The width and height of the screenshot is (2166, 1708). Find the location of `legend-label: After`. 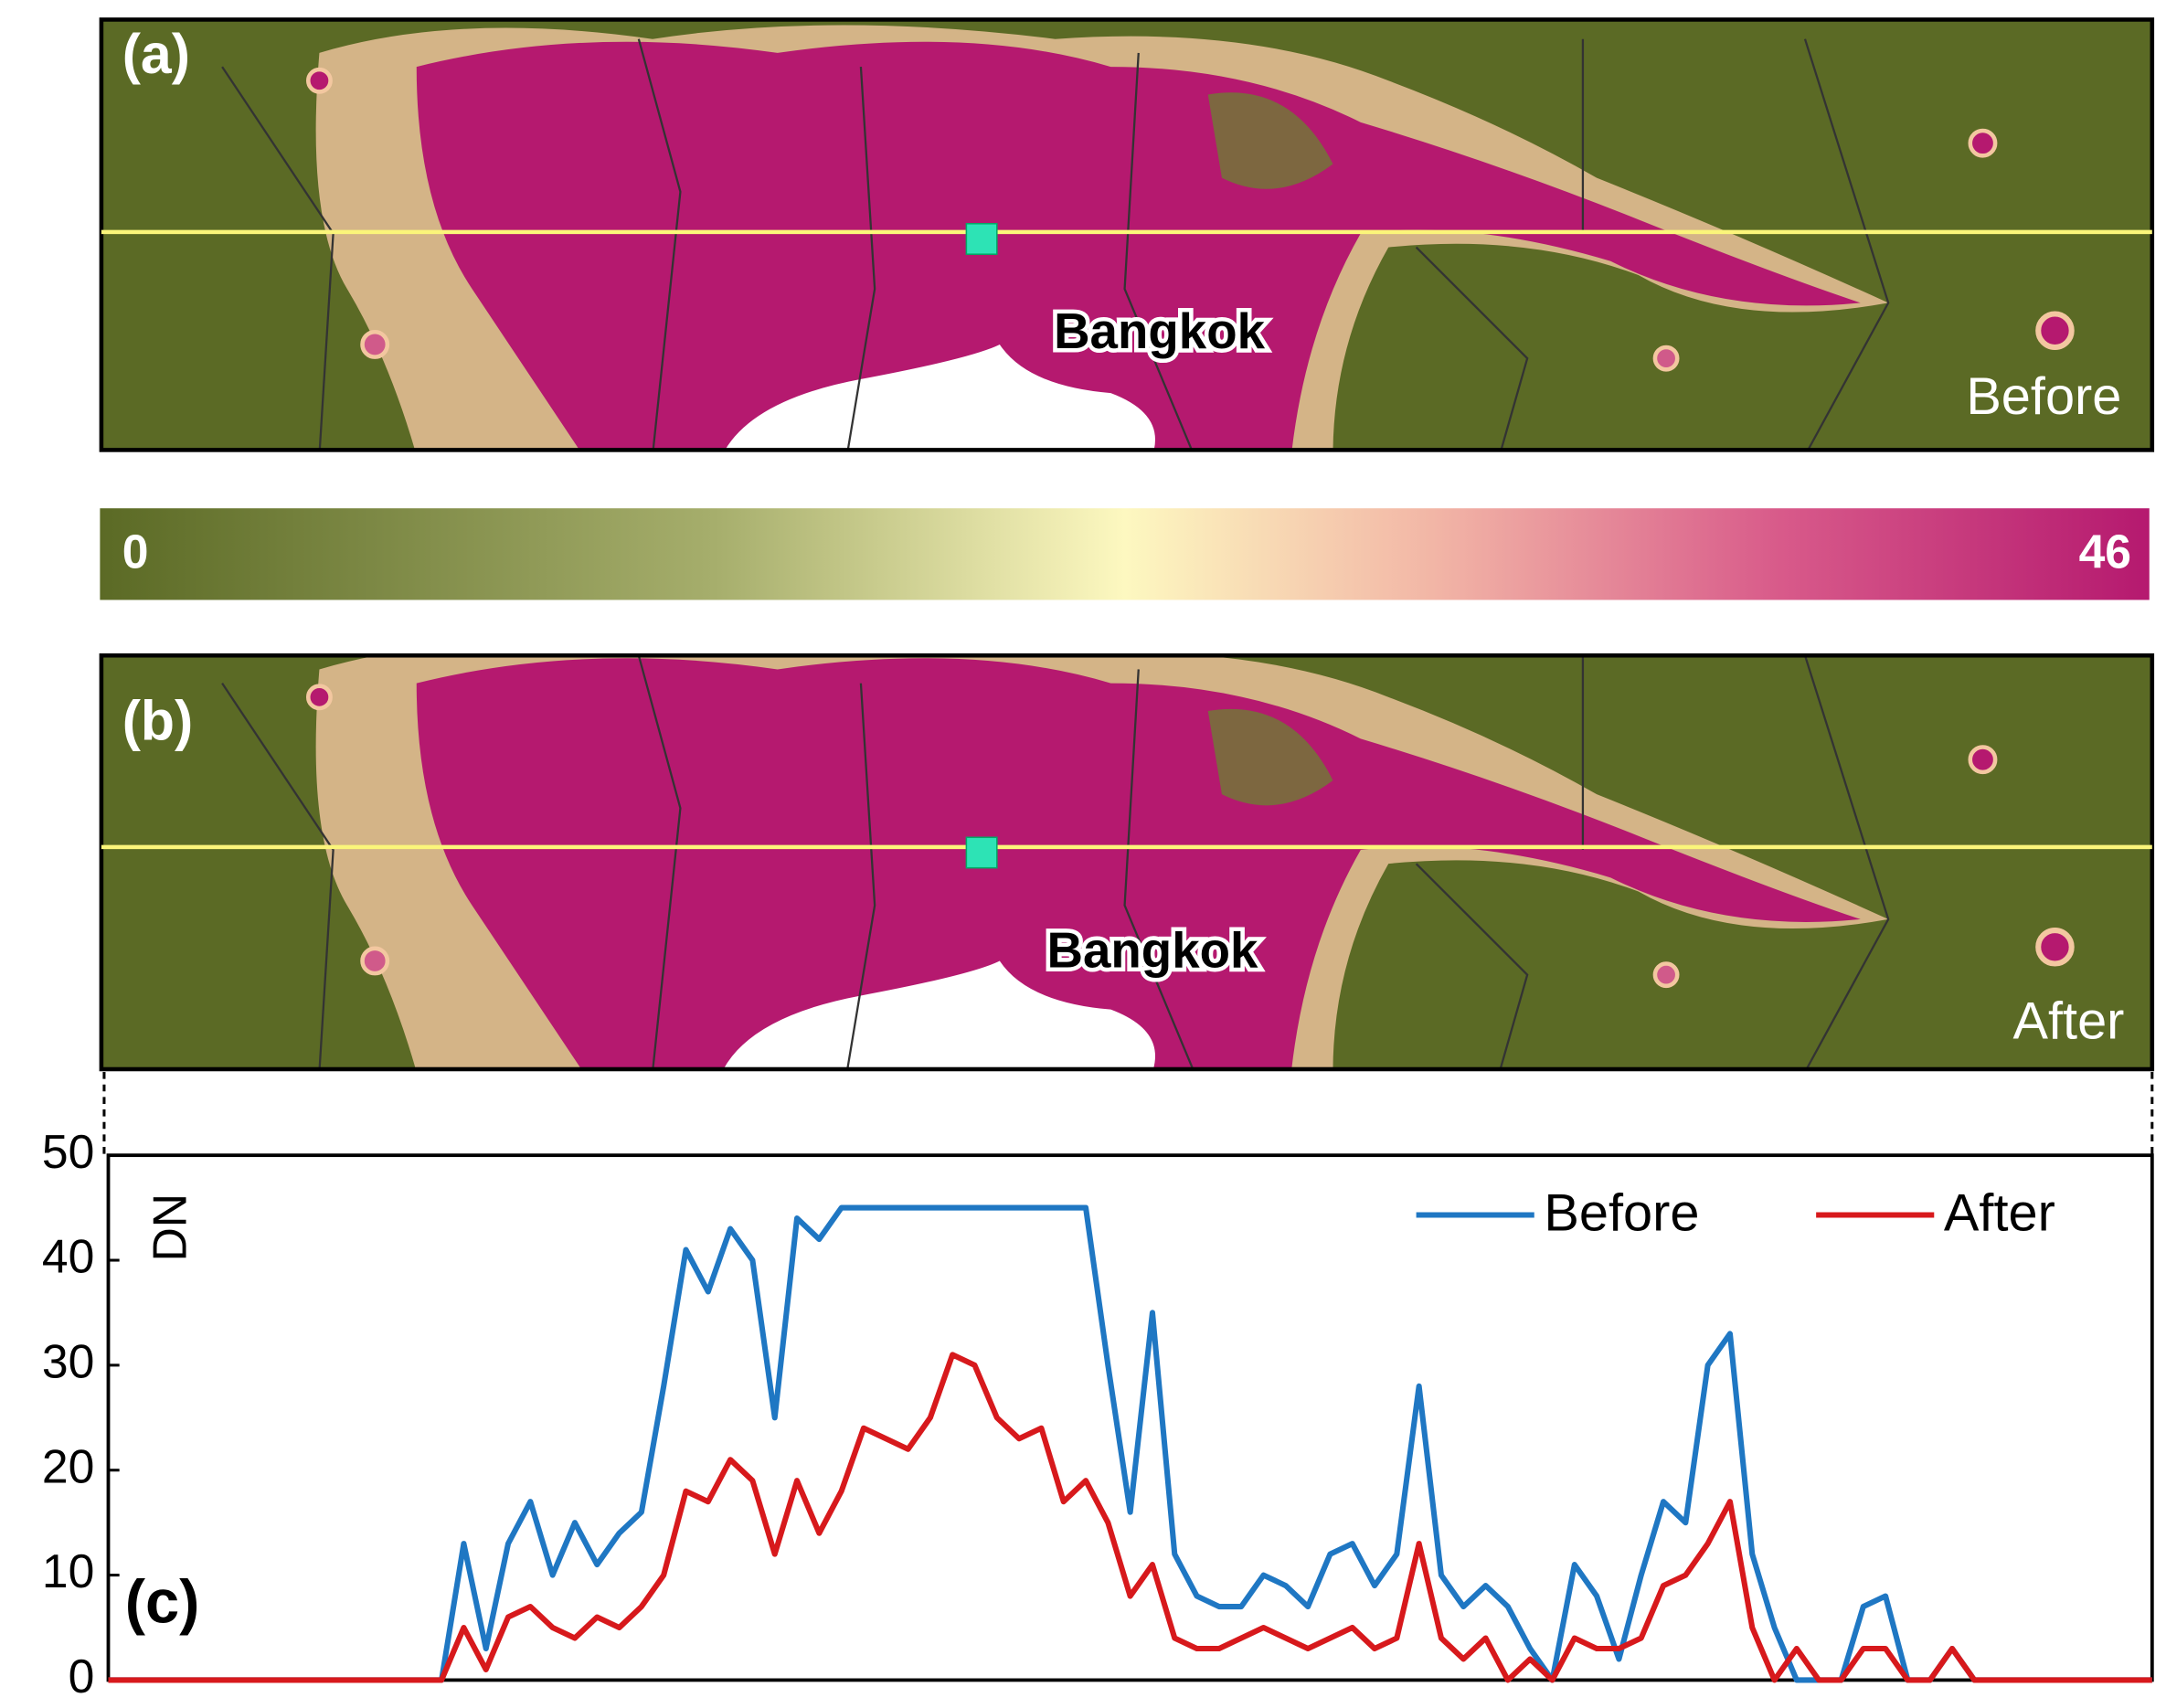

legend-label: After is located at coordinates (1999, 1212).